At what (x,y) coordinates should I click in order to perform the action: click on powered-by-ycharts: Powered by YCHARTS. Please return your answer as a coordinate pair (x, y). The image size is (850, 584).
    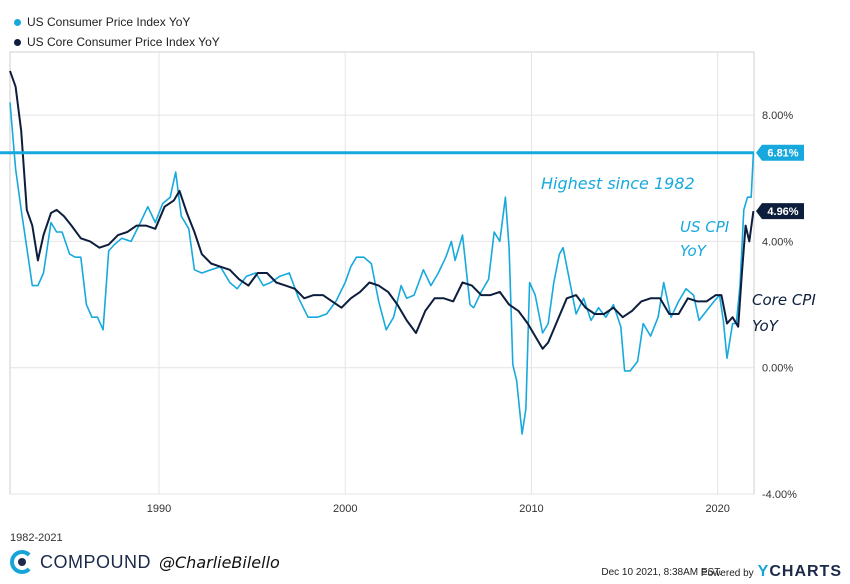
    Looking at the image, I should click on (771, 572).